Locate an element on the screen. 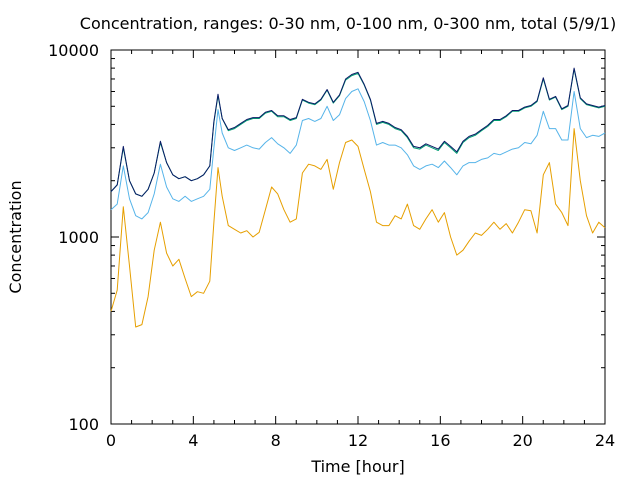 The height and width of the screenshot is (480, 640). x-tick-label: 12 is located at coordinates (358, 440).